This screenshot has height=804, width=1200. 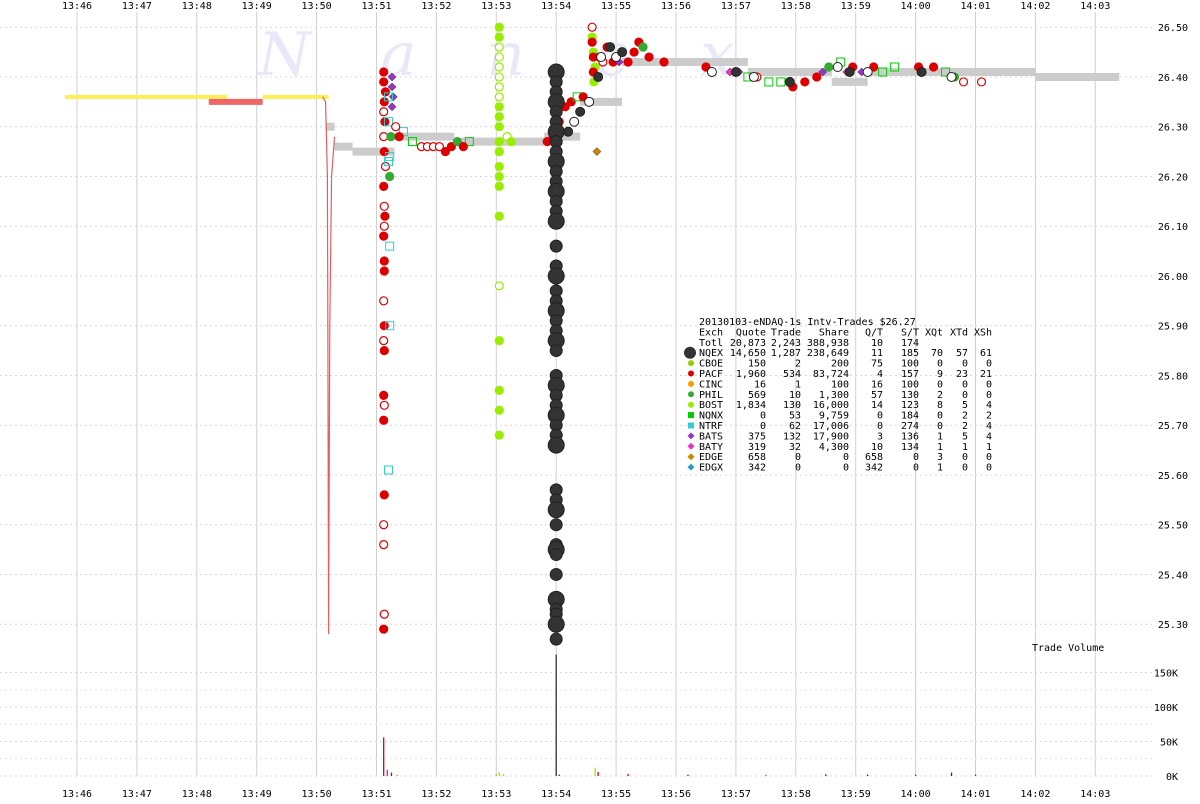 I want to click on y-tick-label: 26.40, so click(x=1173, y=78).